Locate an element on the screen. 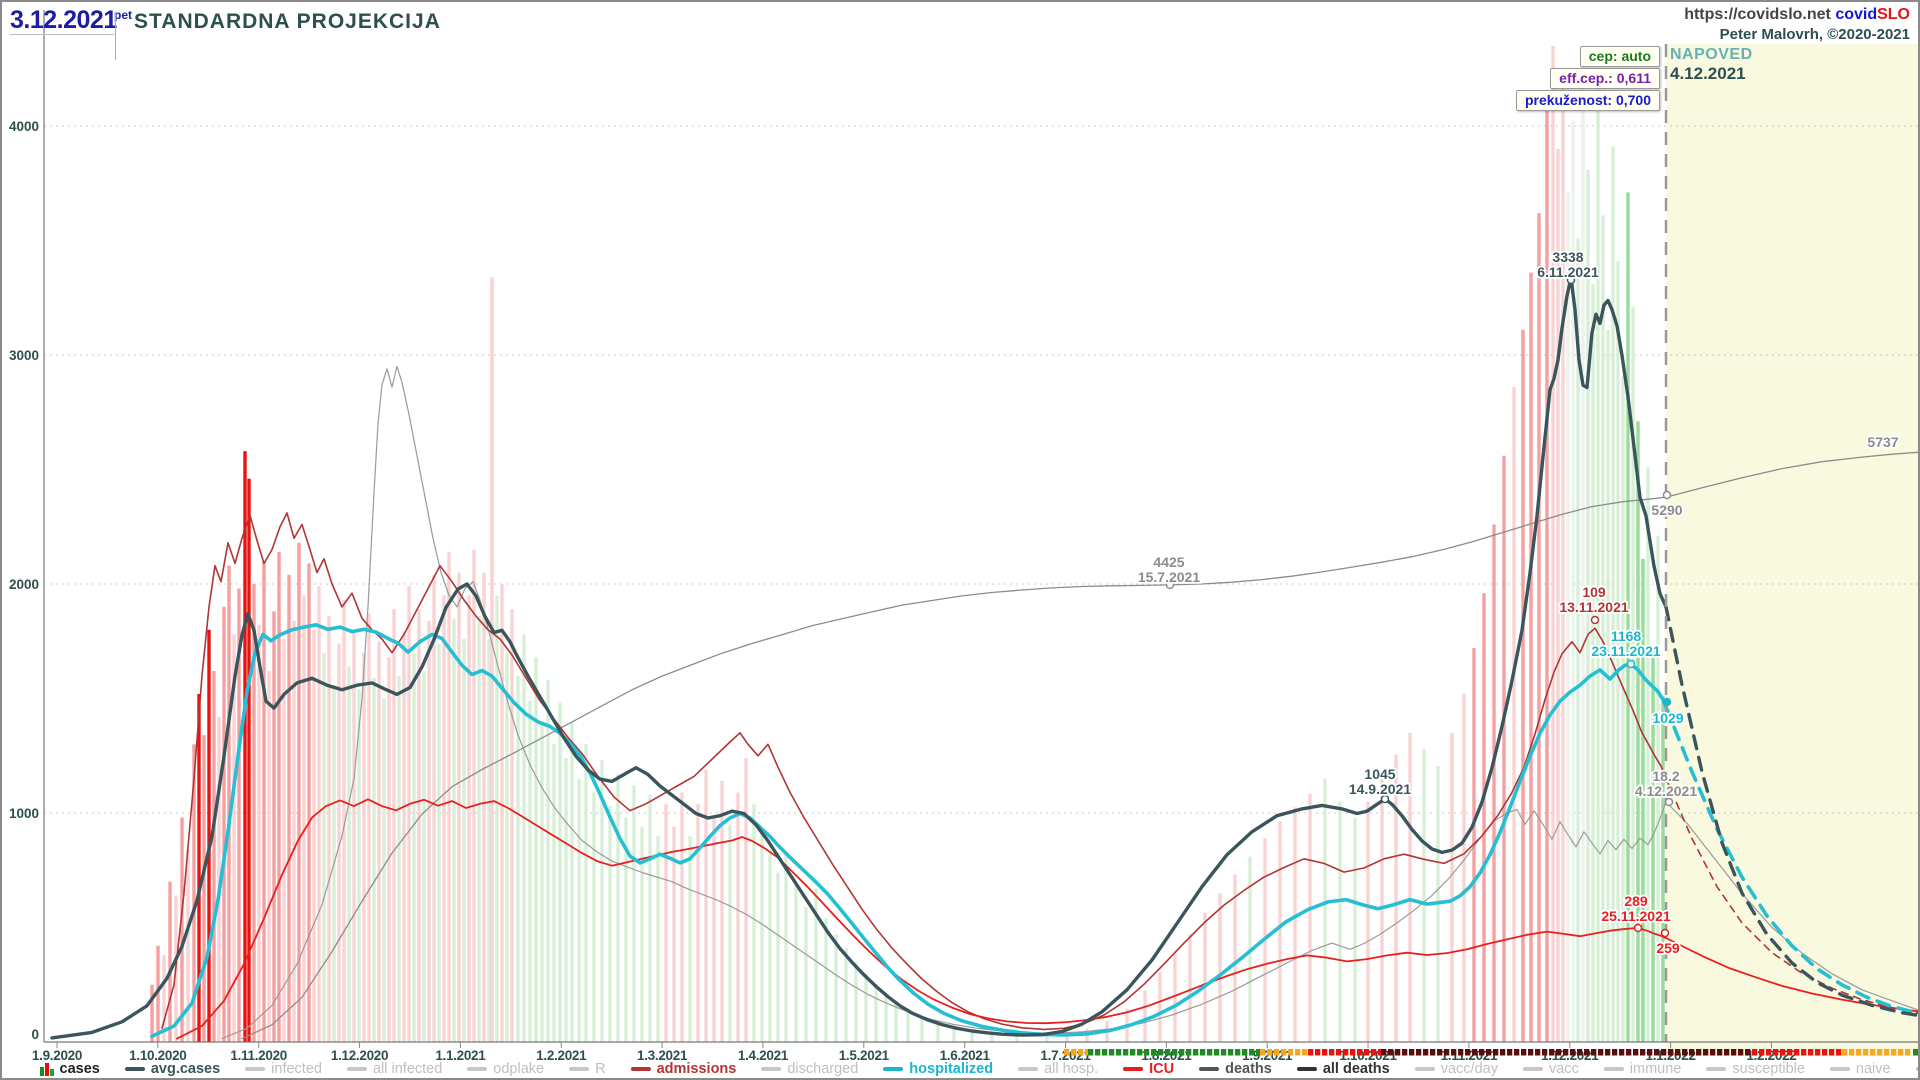  legend-item-susceptible: susceptible is located at coordinates (1755, 1069).